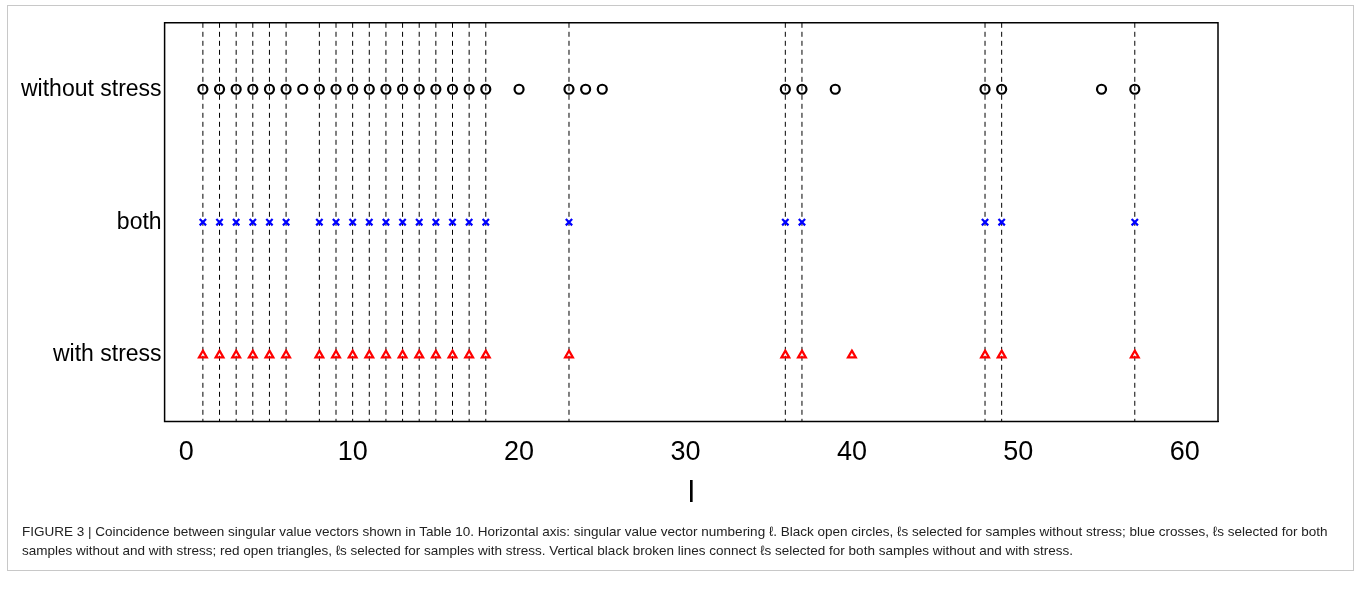 This screenshot has width=1359, height=612. I want to click on x-axis-title: l, so click(691, 492).